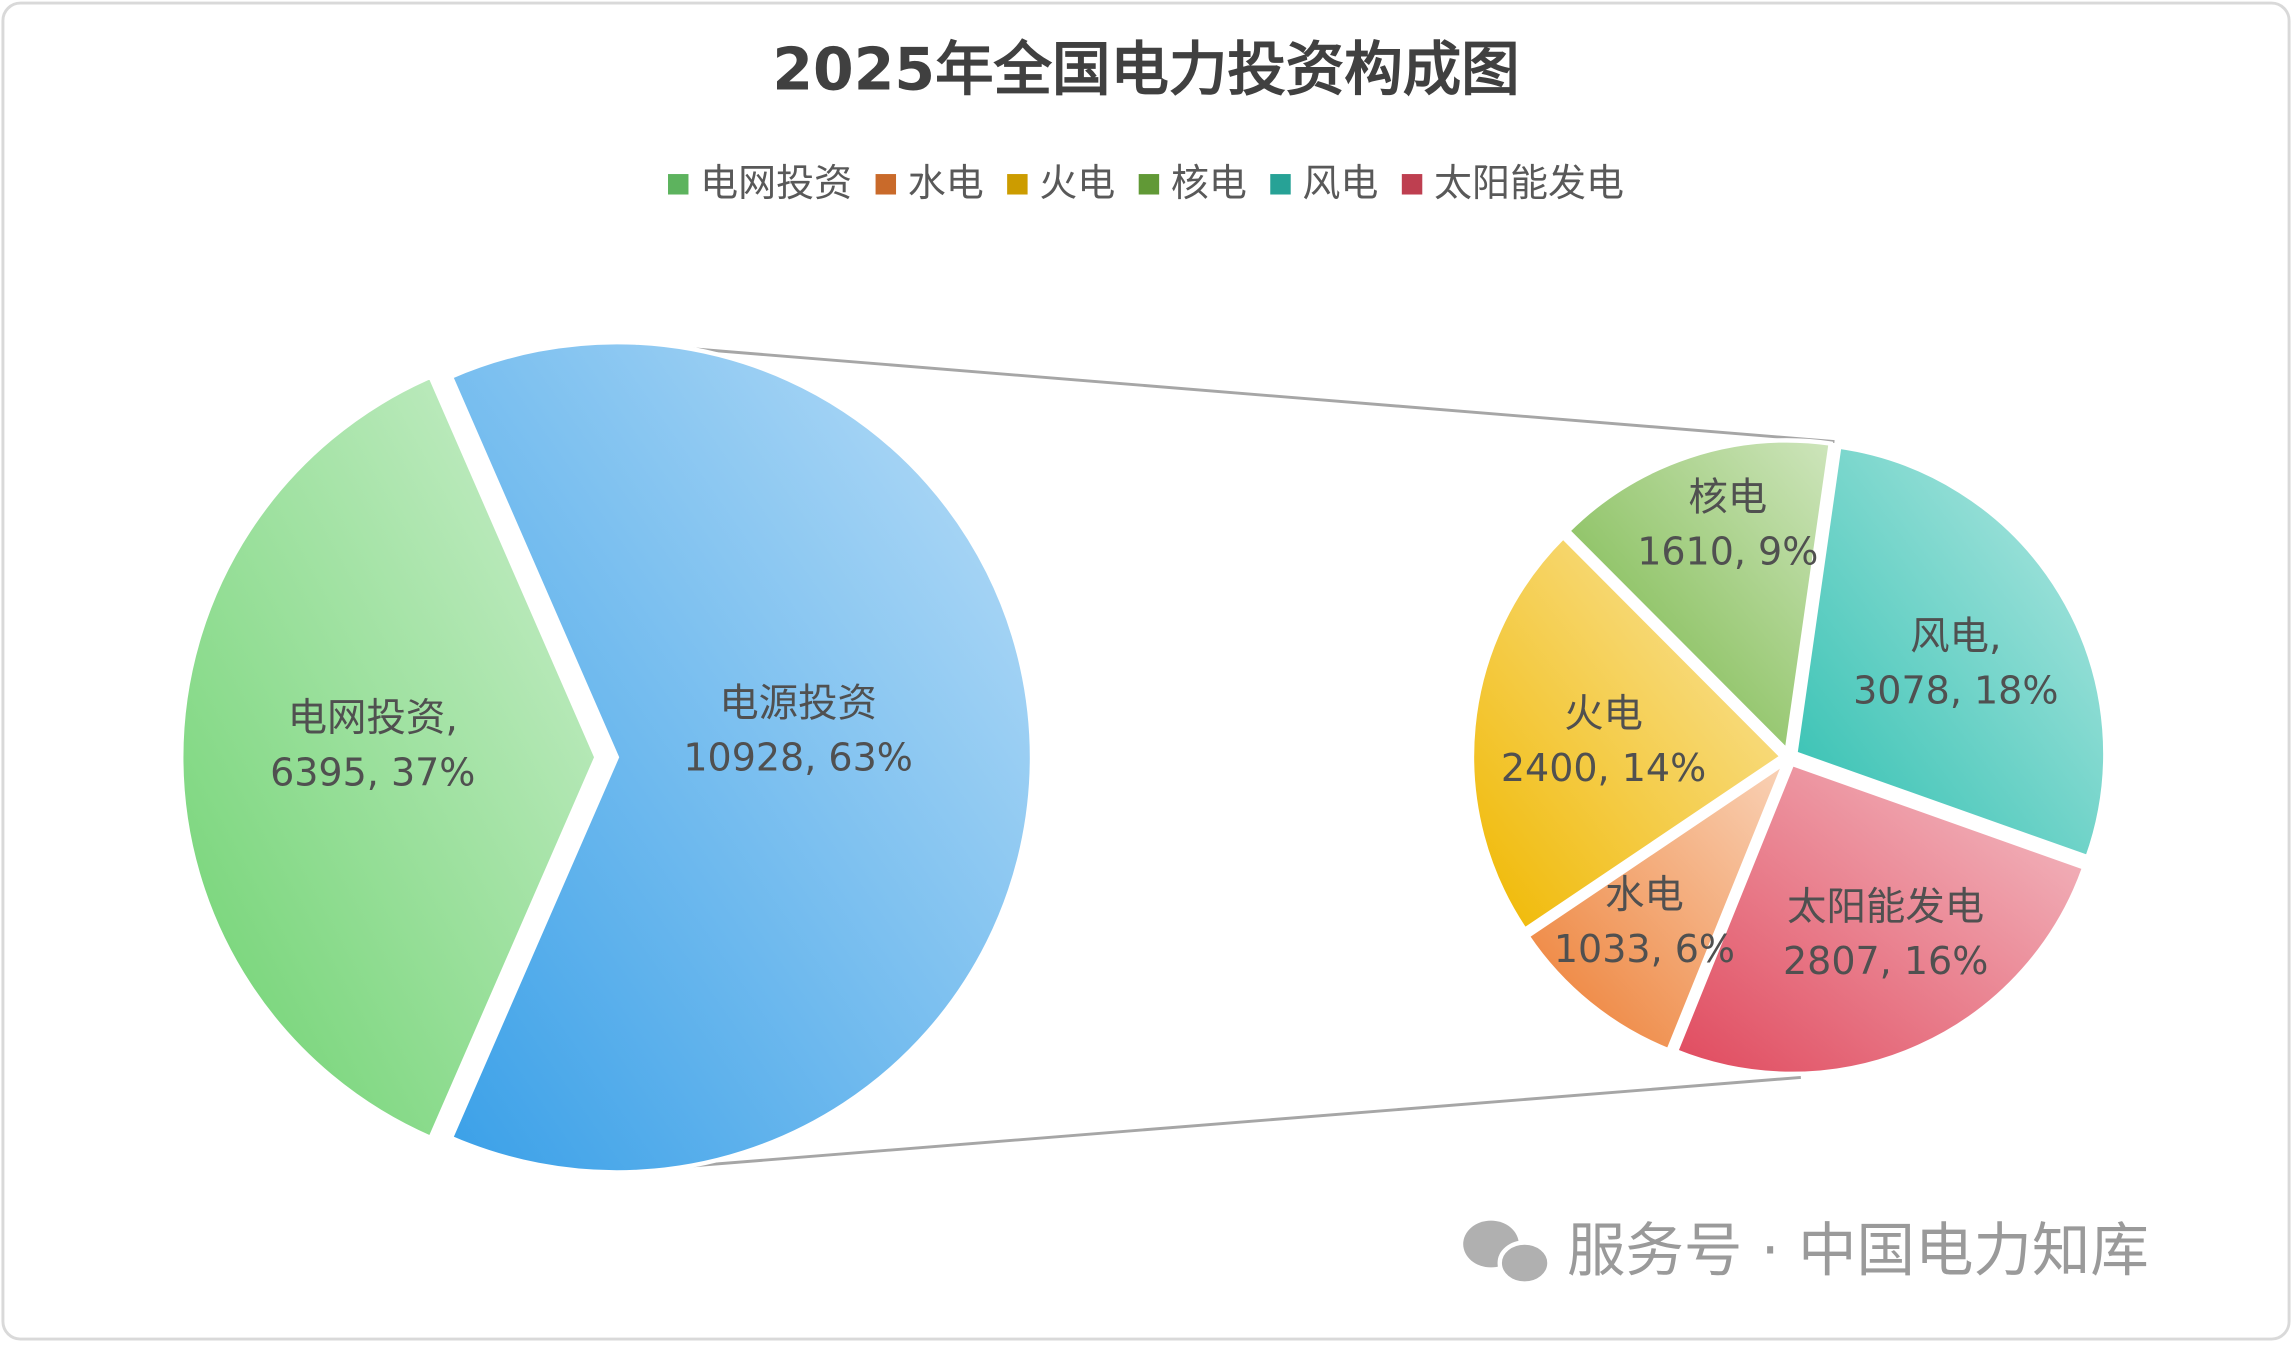 The width and height of the screenshot is (2292, 1345). Describe the element at coordinates (1603, 768) in the screenshot. I see `data-label-value: 2400, 14%` at that location.